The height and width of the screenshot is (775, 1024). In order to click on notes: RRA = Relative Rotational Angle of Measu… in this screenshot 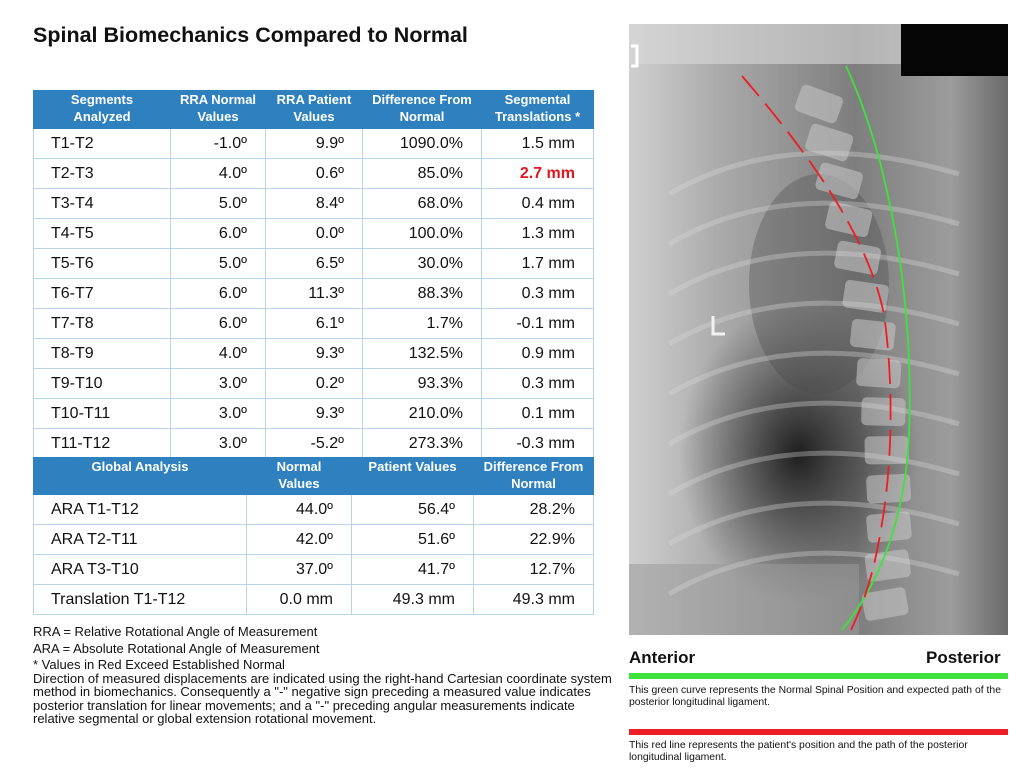, I will do `click(325, 675)`.